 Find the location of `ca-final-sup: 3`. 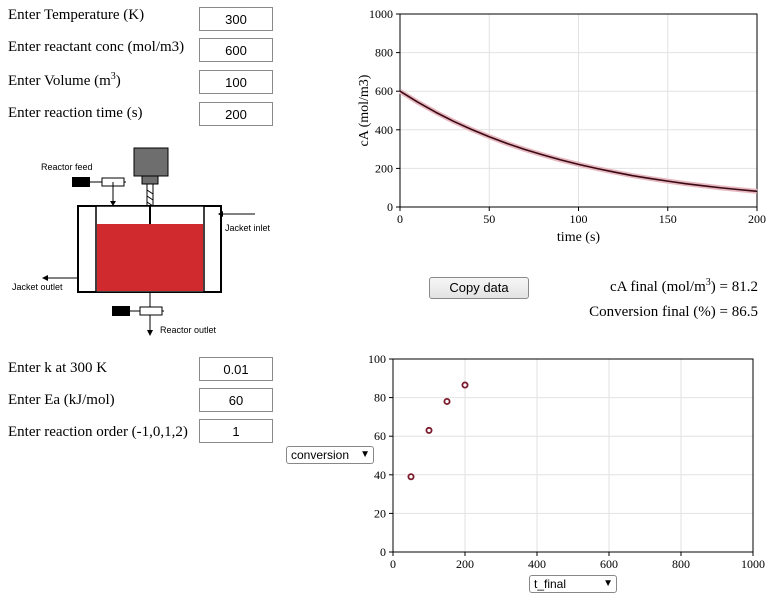

ca-final-sup: 3 is located at coordinates (708, 282).